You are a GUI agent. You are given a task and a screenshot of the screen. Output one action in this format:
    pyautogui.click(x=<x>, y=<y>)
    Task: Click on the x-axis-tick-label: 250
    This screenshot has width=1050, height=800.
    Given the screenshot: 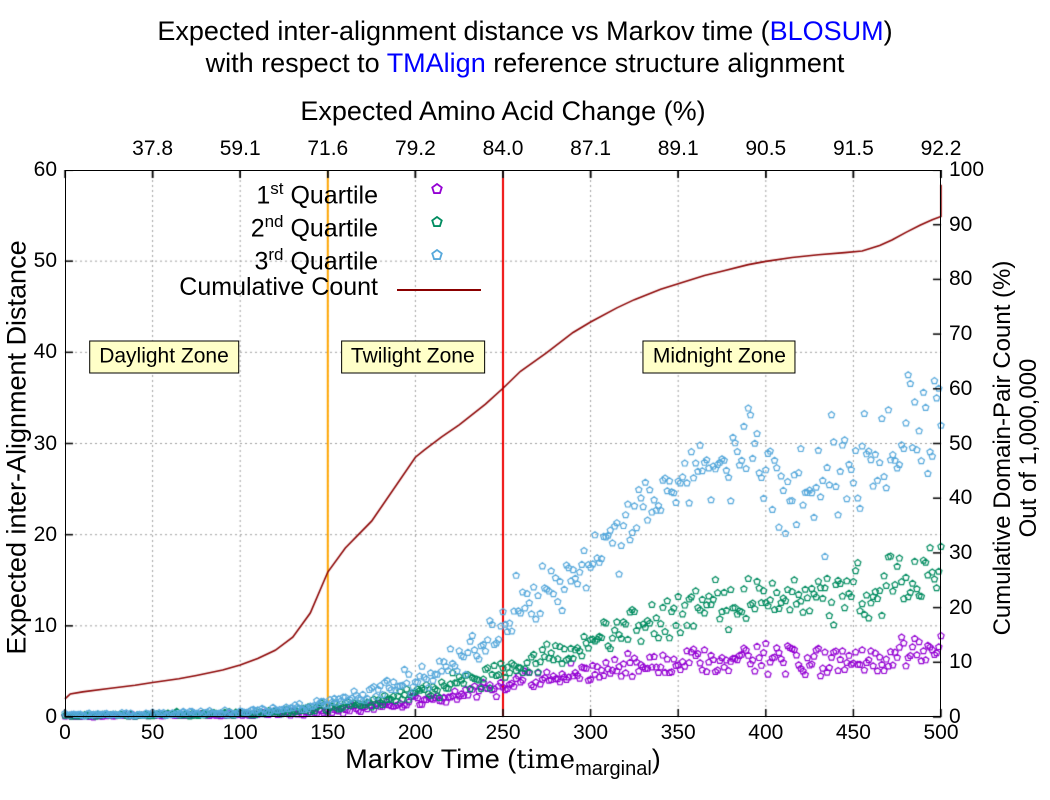 What is the action you would take?
    pyautogui.click(x=503, y=732)
    